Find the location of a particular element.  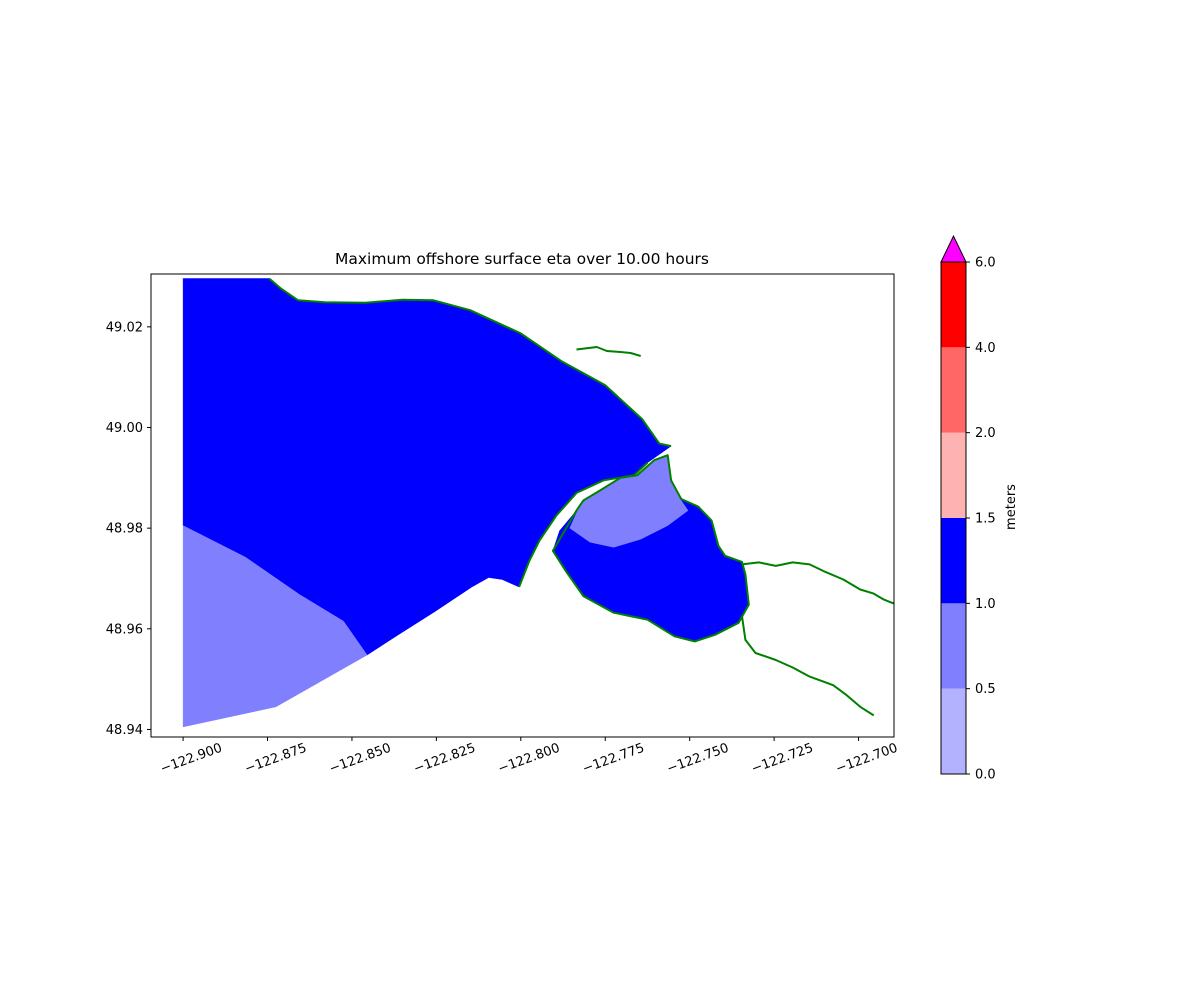

colorbar-tick-label: 0.0 is located at coordinates (985, 775).